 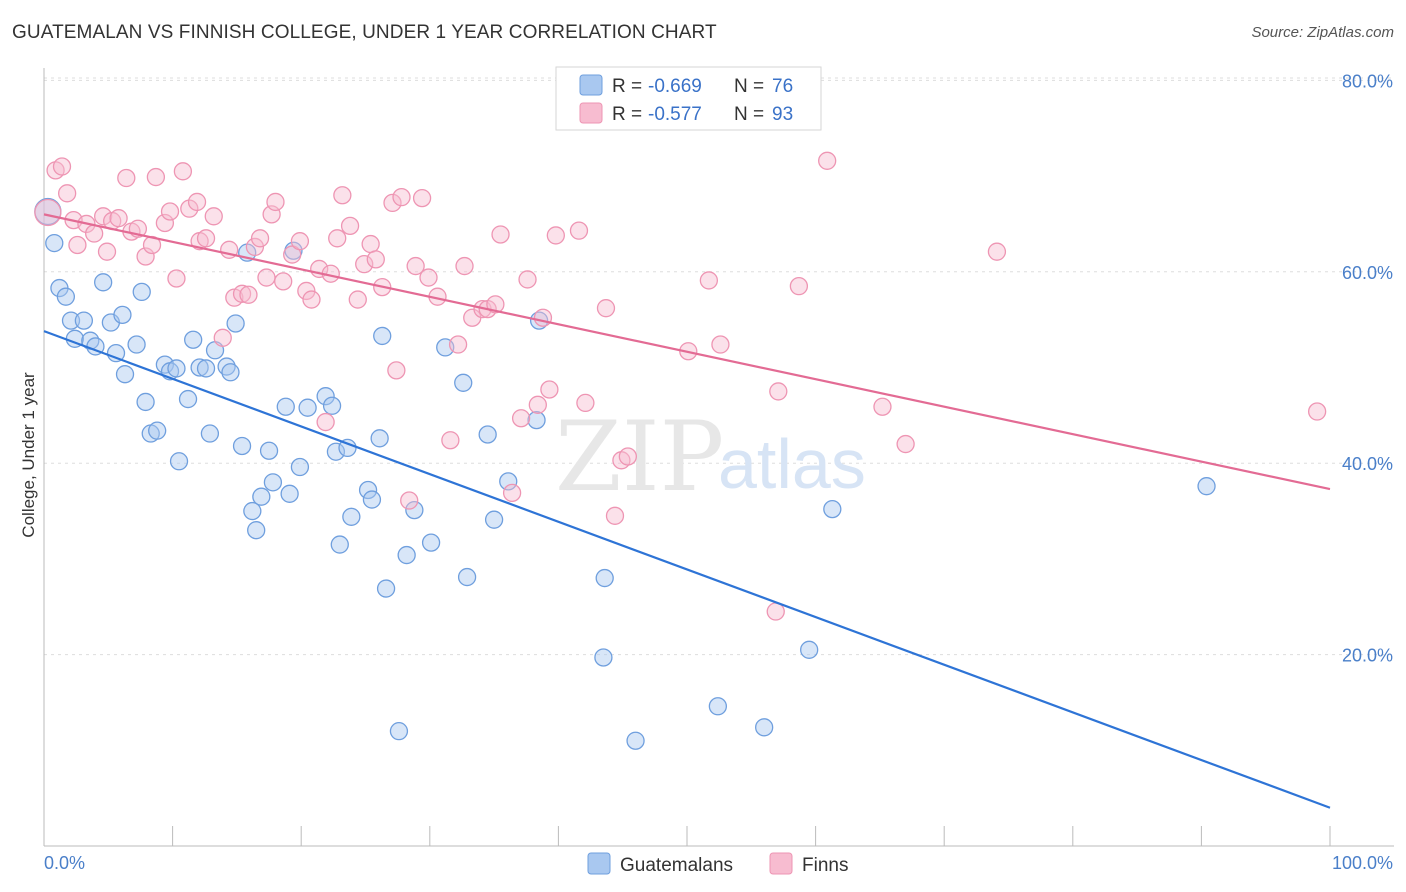 What do you see at coordinates (782, 86) in the screenshot?
I see `legend-n-value-1: 76` at bounding box center [782, 86].